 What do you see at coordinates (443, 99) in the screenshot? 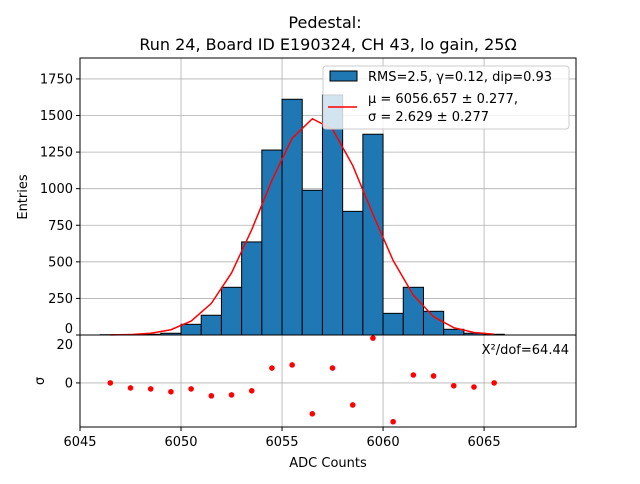
I see `legend-fit-label-line1: μ = 6056.657 ± 0.277,` at bounding box center [443, 99].